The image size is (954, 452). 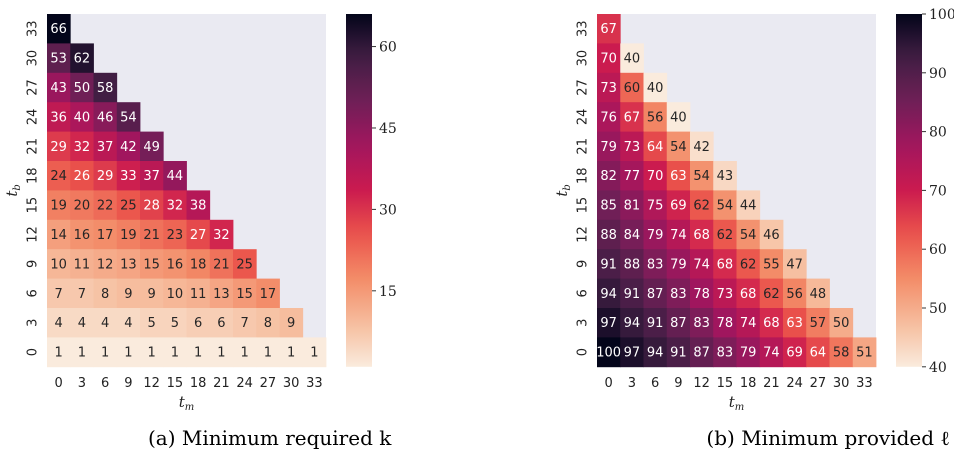 I want to click on cell-value-label: 9, so click(x=128, y=294).